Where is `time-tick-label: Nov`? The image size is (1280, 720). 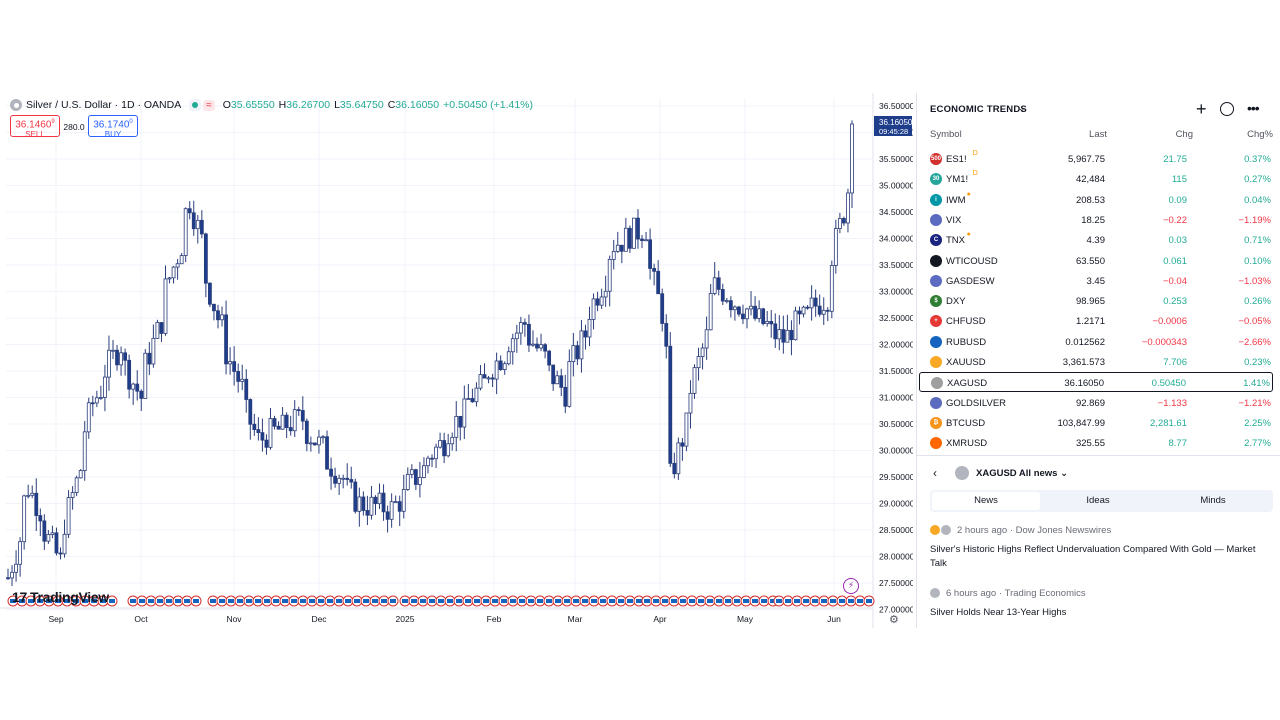
time-tick-label: Nov is located at coordinates (234, 619).